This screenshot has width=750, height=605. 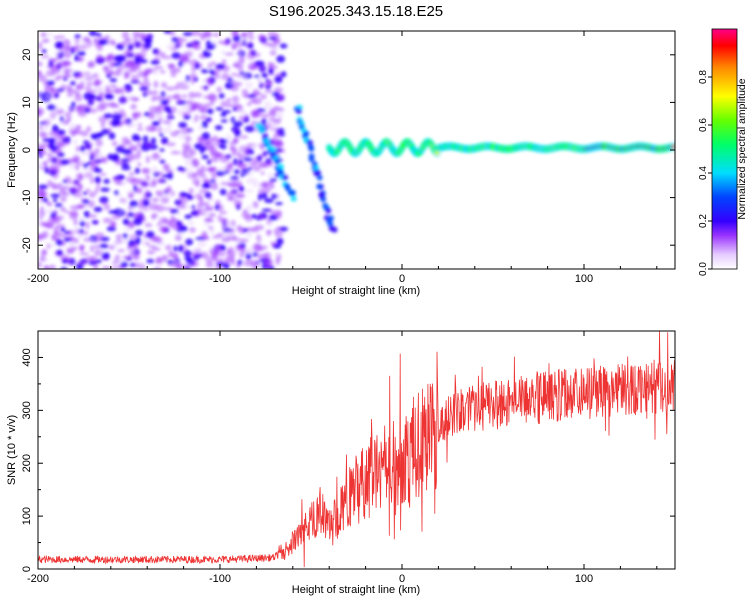 What do you see at coordinates (703, 221) in the screenshot?
I see `colorbar-tick-label: 0.2` at bounding box center [703, 221].